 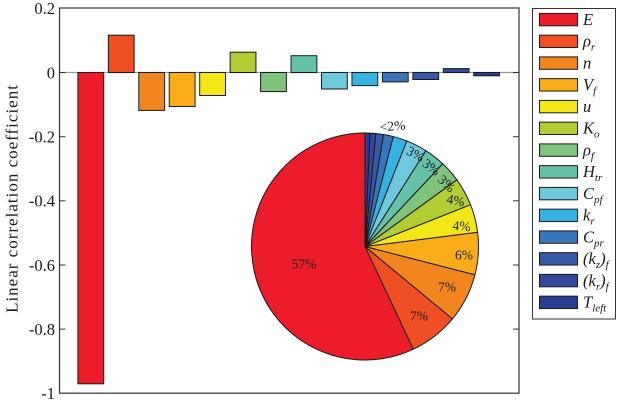 I want to click on svg-text: -0.2, so click(x=42, y=137).